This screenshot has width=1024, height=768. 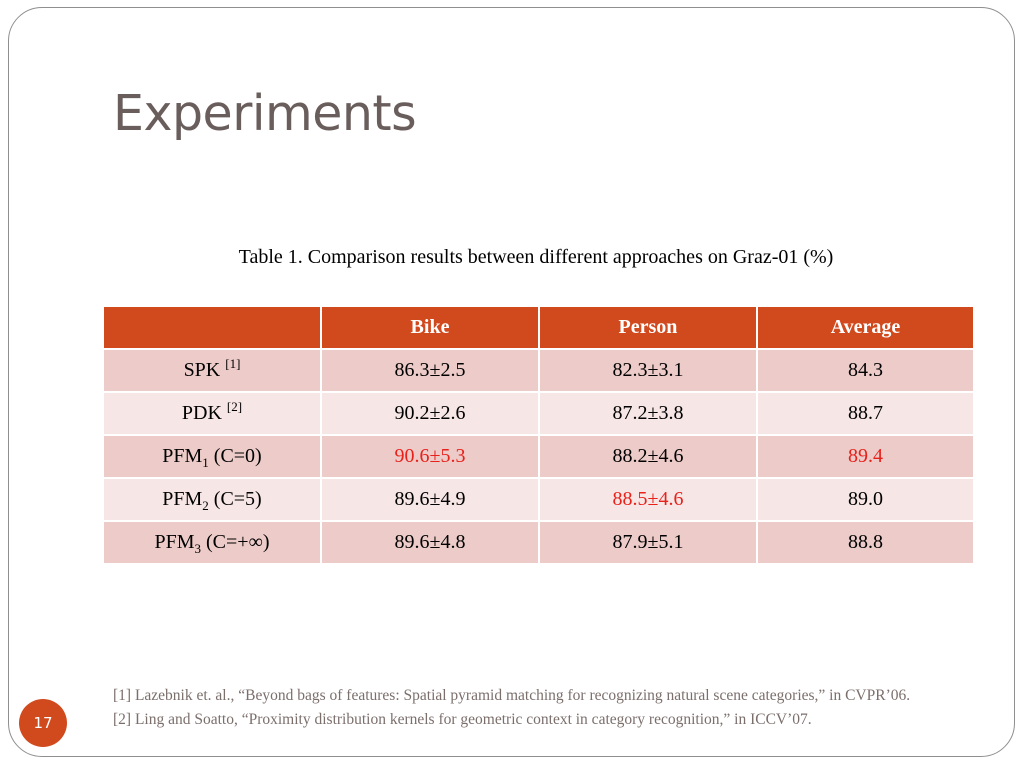 I want to click on method-citation: [1], so click(x=233, y=363).